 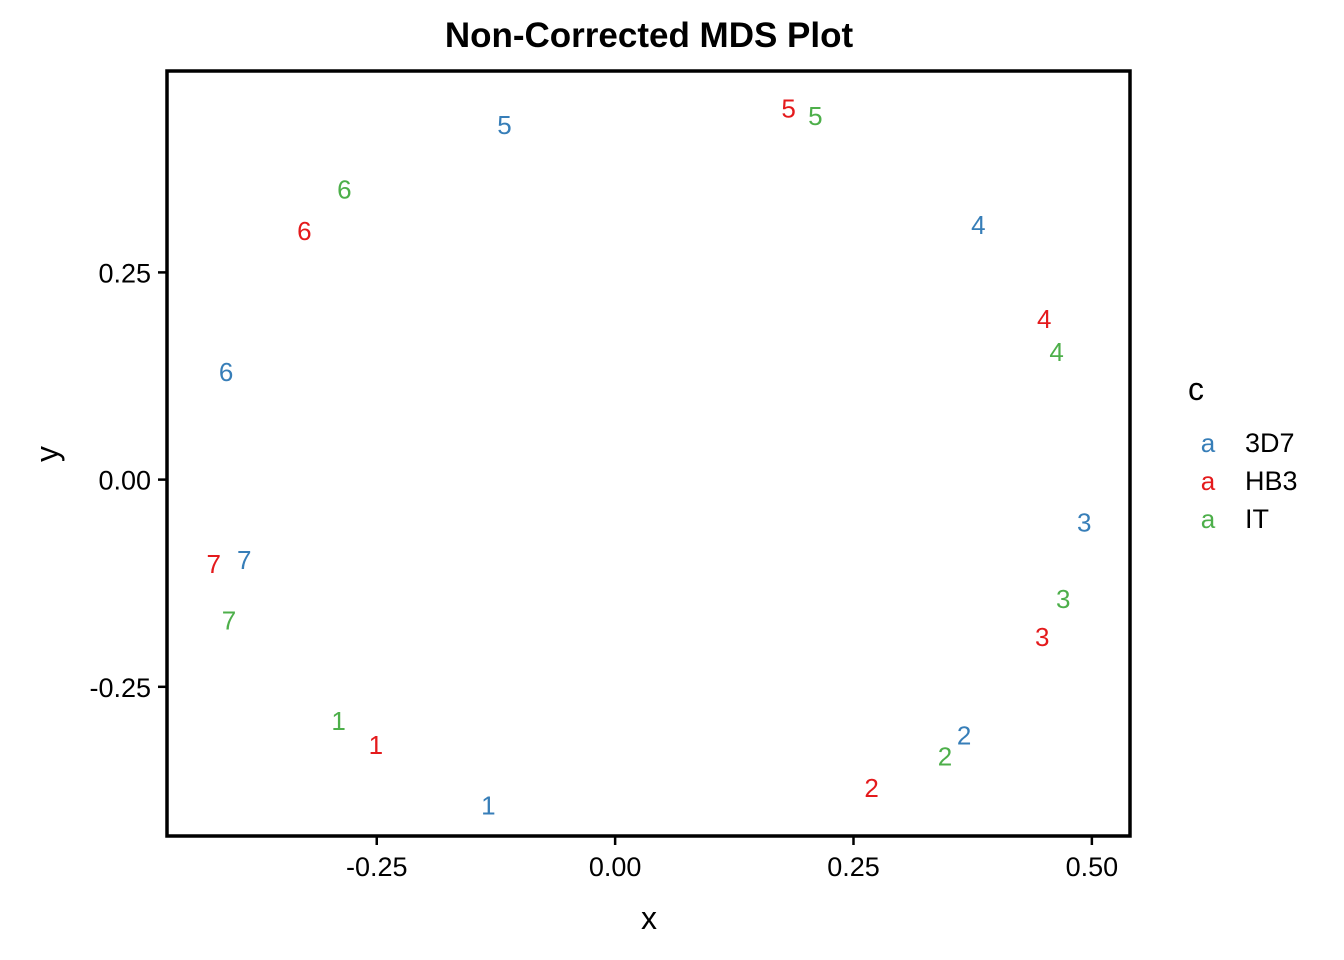 What do you see at coordinates (229, 621) in the screenshot?
I see `point-label-it-7: 7` at bounding box center [229, 621].